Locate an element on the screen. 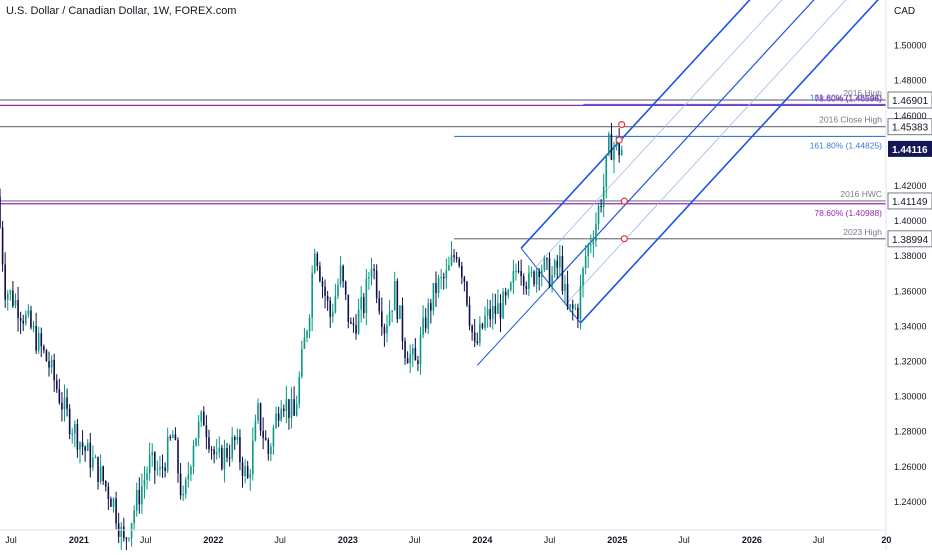 Image resolution: width=932 pixels, height=555 pixels. pitchfork-handle is located at coordinates (514, 325).